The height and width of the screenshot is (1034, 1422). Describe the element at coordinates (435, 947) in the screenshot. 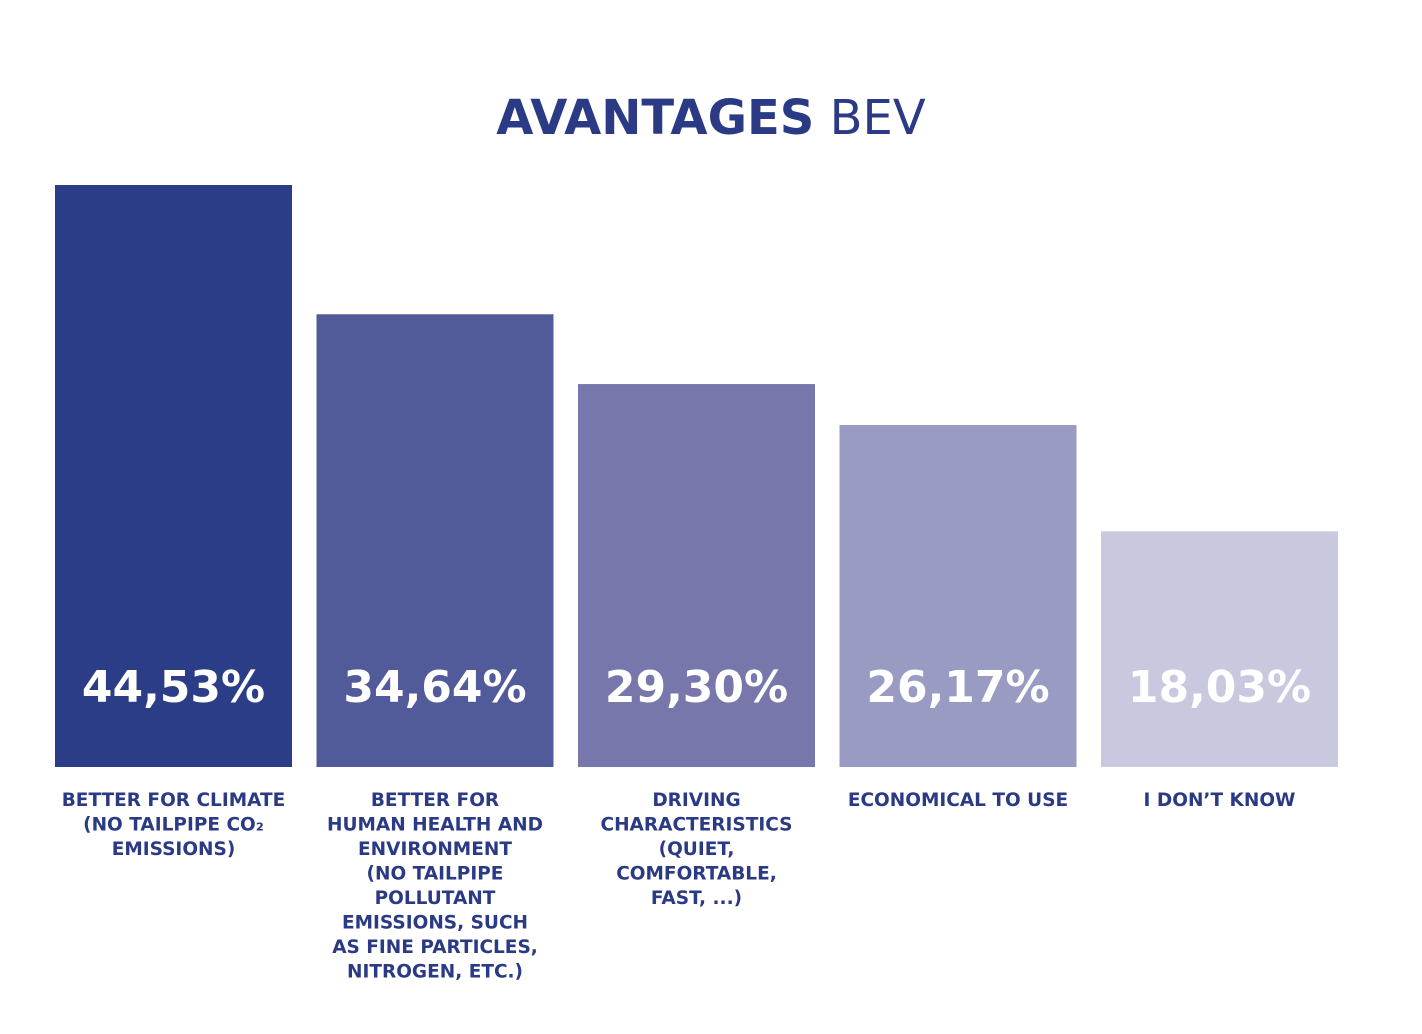

I see `category-label-2-line-7: AS FINE PARTICLES,` at that location.